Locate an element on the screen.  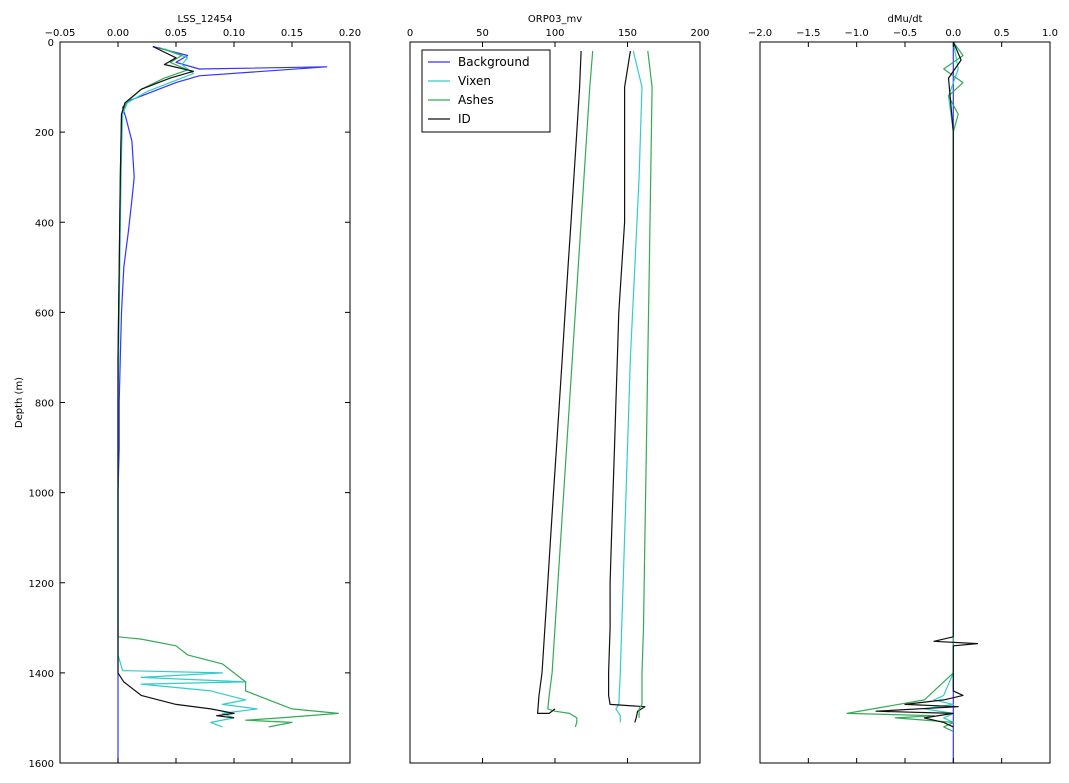
legend-label-background: Background is located at coordinates (494, 62).